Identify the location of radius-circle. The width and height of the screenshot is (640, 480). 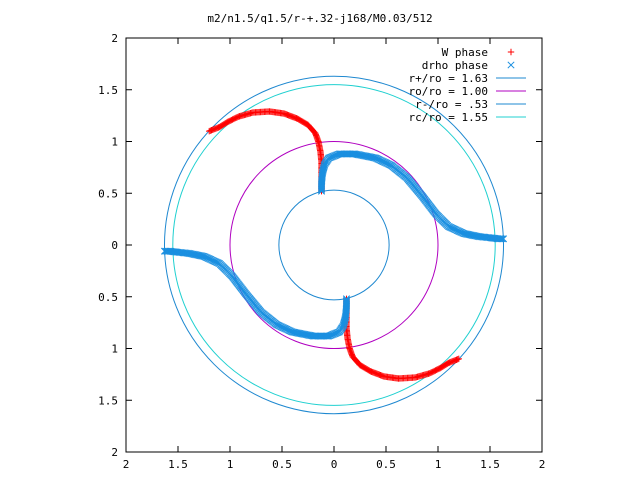
(334, 245).